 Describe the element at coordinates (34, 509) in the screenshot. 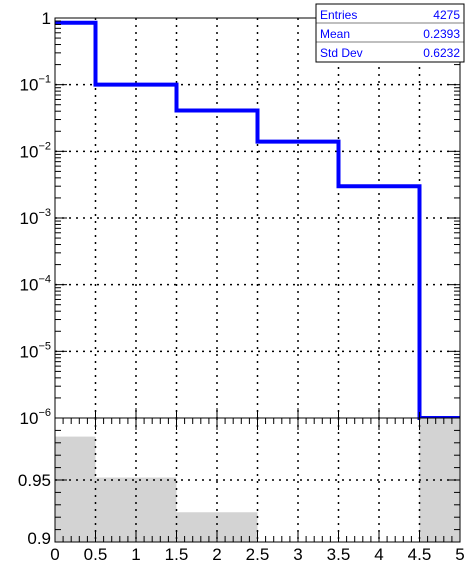

I see `bottom-y-tick-labels: 0.9 0.95` at that location.